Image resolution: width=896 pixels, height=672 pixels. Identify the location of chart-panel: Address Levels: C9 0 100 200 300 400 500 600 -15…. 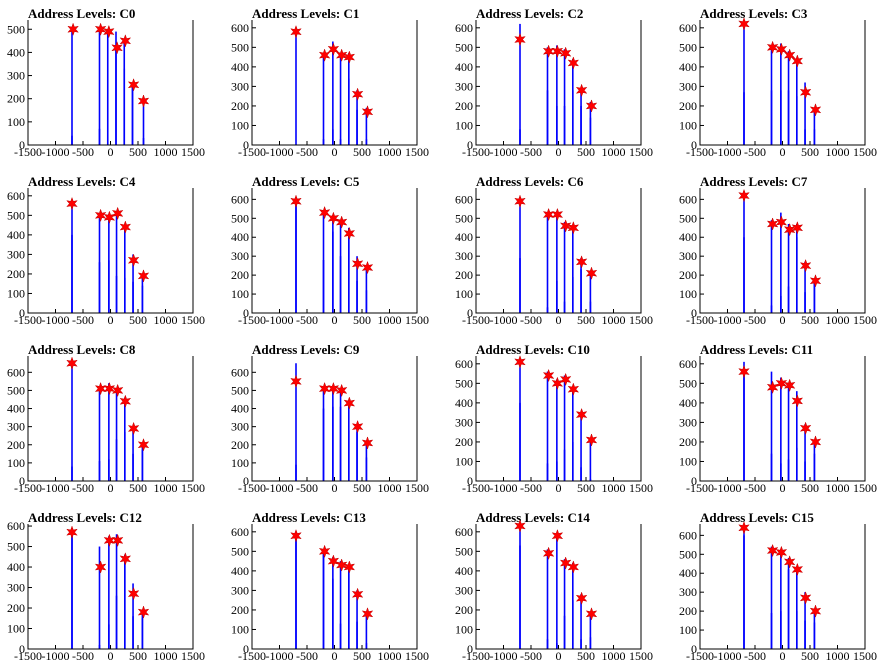
(336, 420).